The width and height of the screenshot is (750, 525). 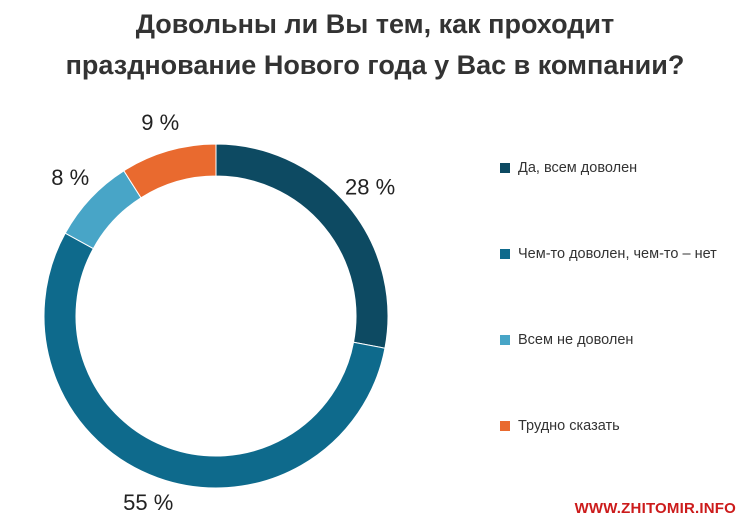 What do you see at coordinates (576, 340) in the screenshot?
I see `legend-label-2: Всем не доволен` at bounding box center [576, 340].